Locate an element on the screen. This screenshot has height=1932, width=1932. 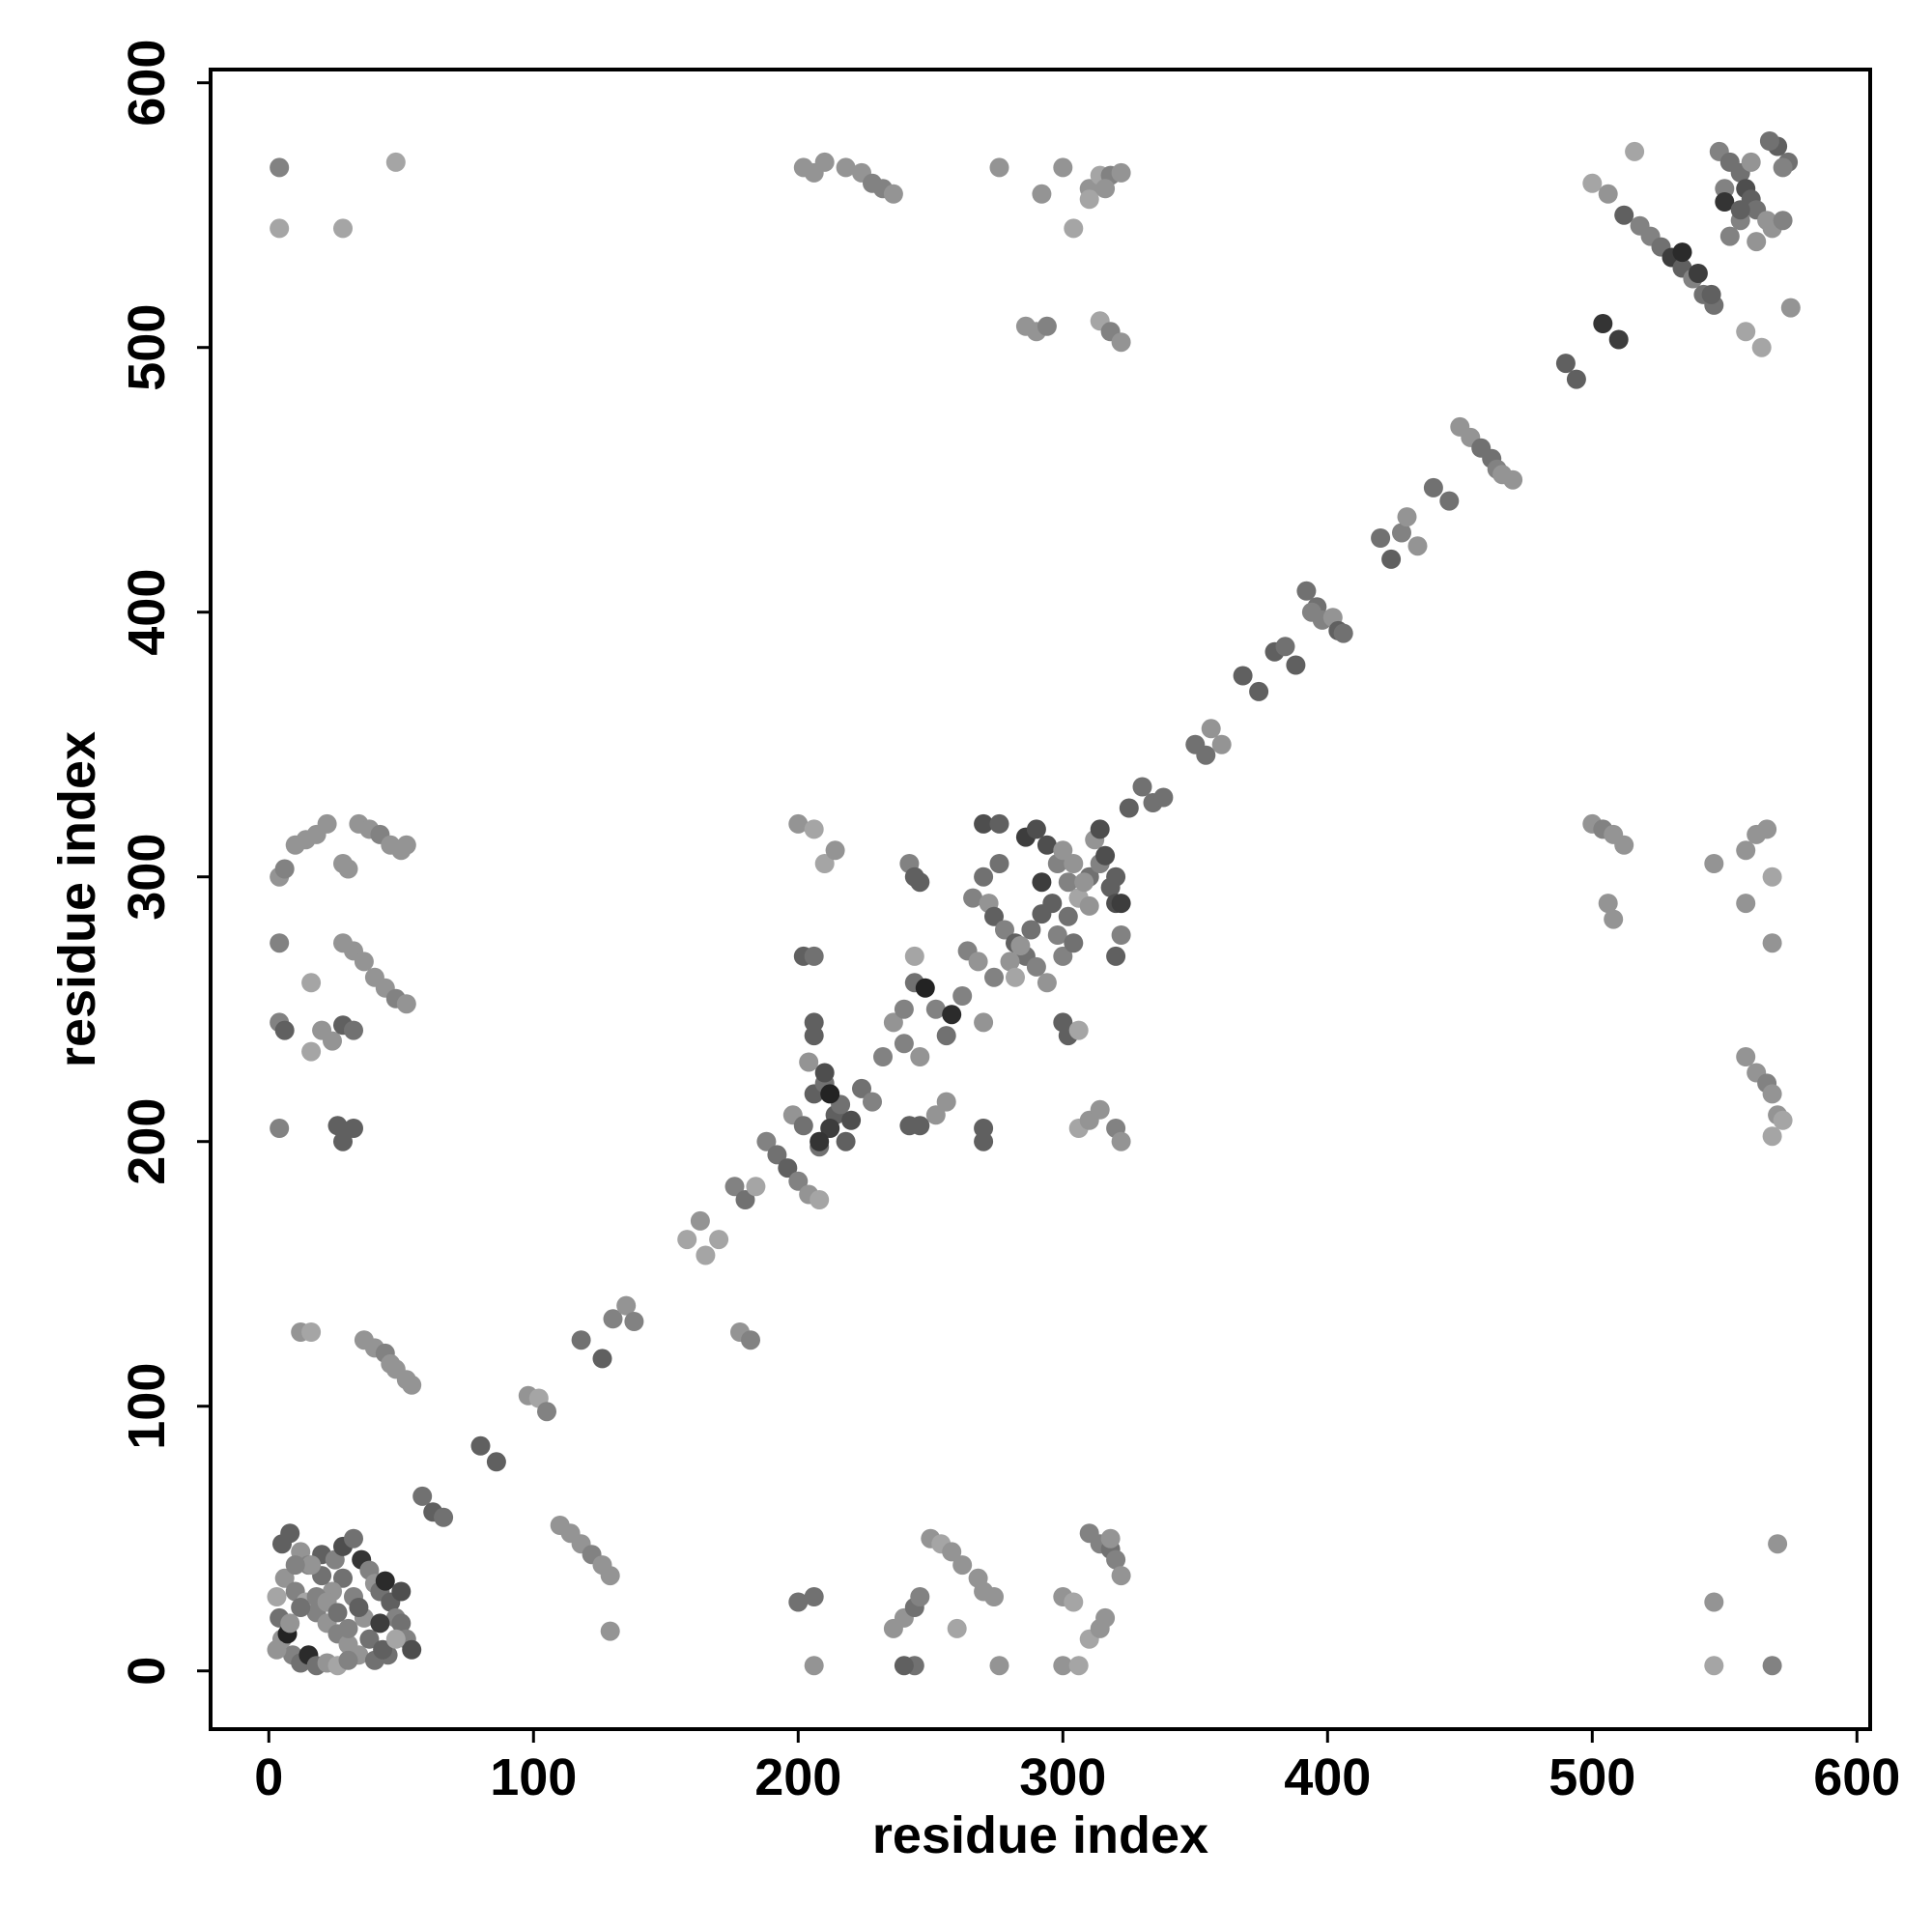
x-axis-title: residue index is located at coordinates (1040, 1835).